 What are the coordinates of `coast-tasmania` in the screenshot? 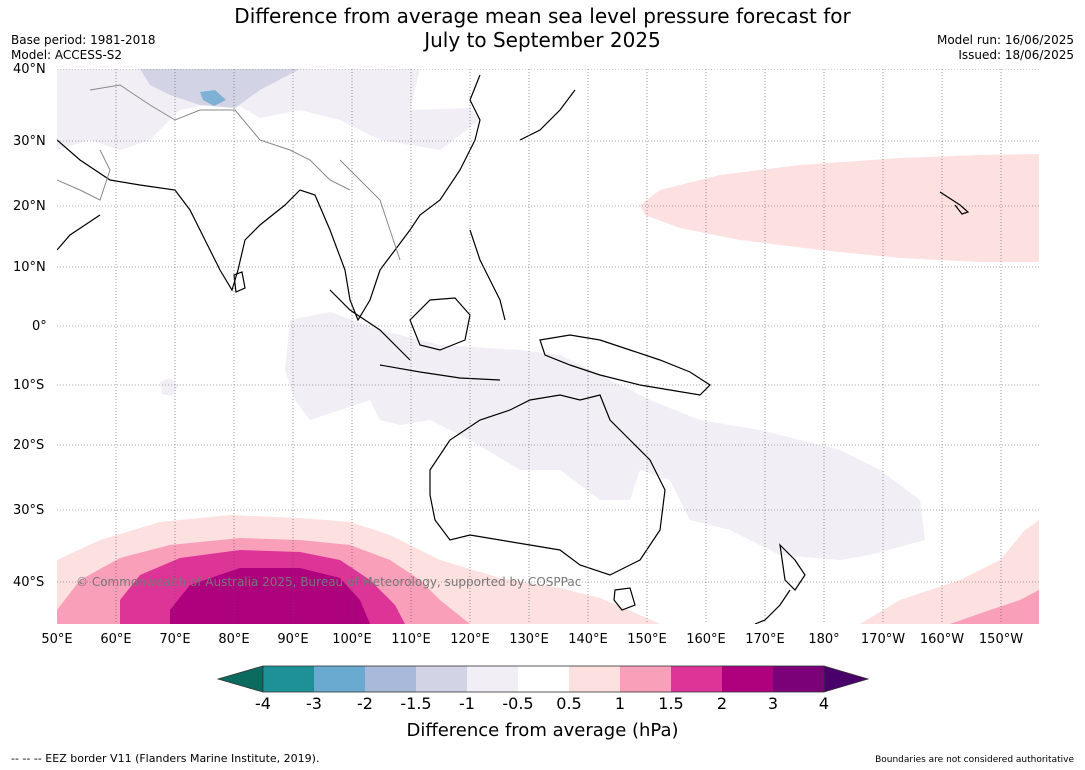 It's located at (624, 599).